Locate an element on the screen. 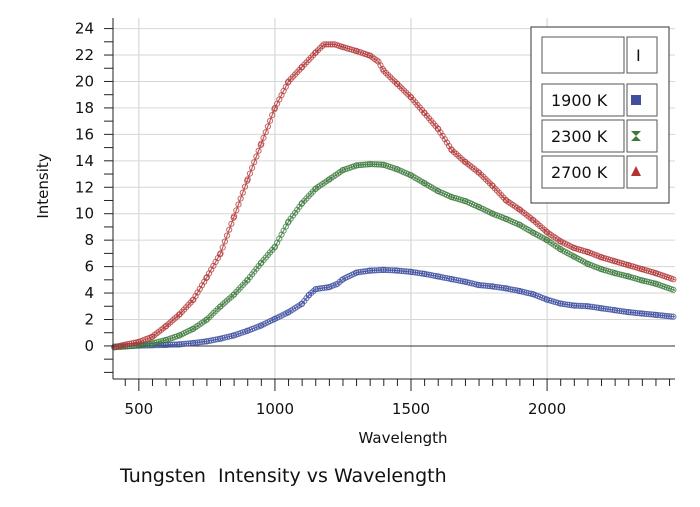 The height and width of the screenshot is (507, 700). x-tick-label: 500 is located at coordinates (139, 409).